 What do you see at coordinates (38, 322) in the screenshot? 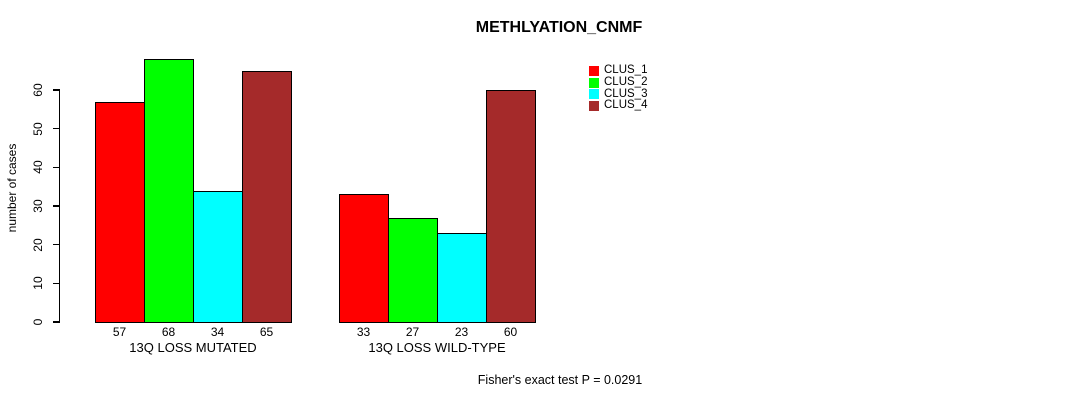
I see `y-tick-label: 0` at bounding box center [38, 322].